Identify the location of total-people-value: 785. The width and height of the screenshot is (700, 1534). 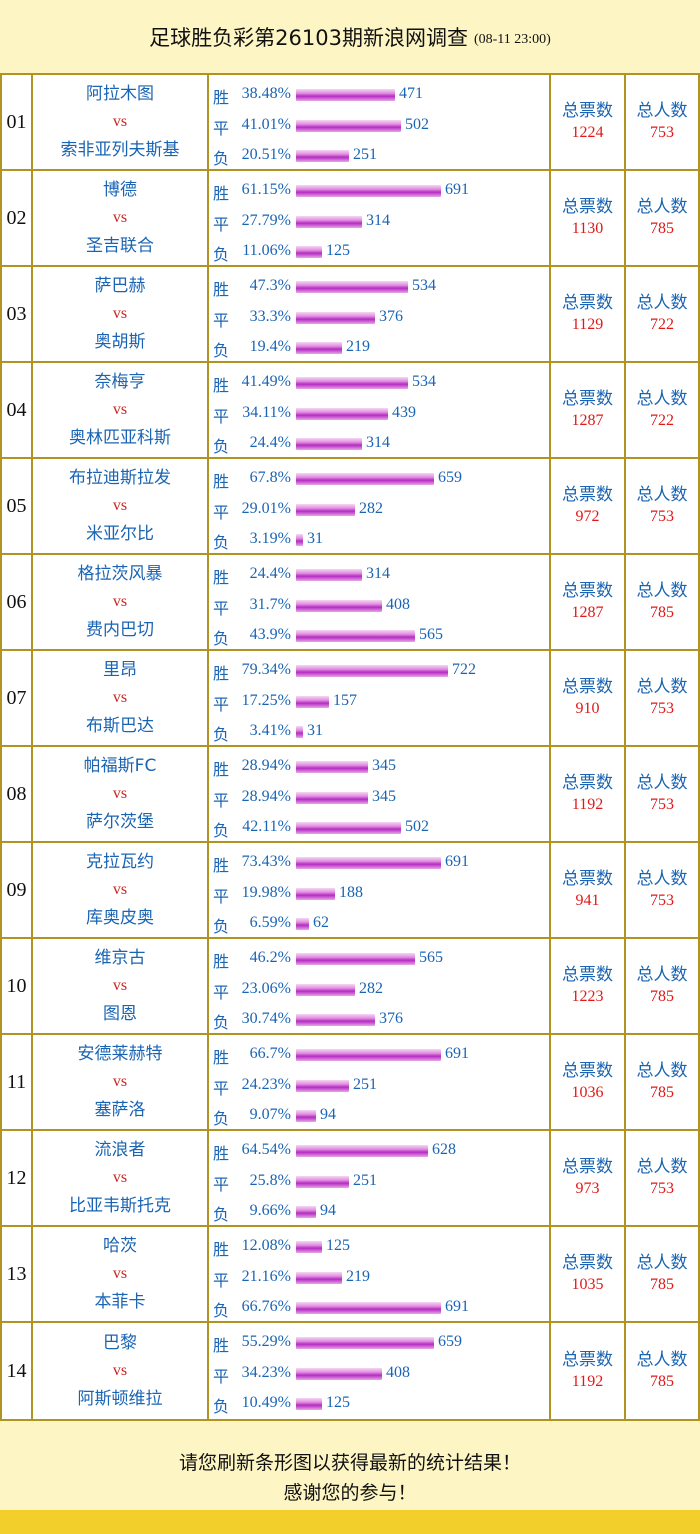
(662, 1381).